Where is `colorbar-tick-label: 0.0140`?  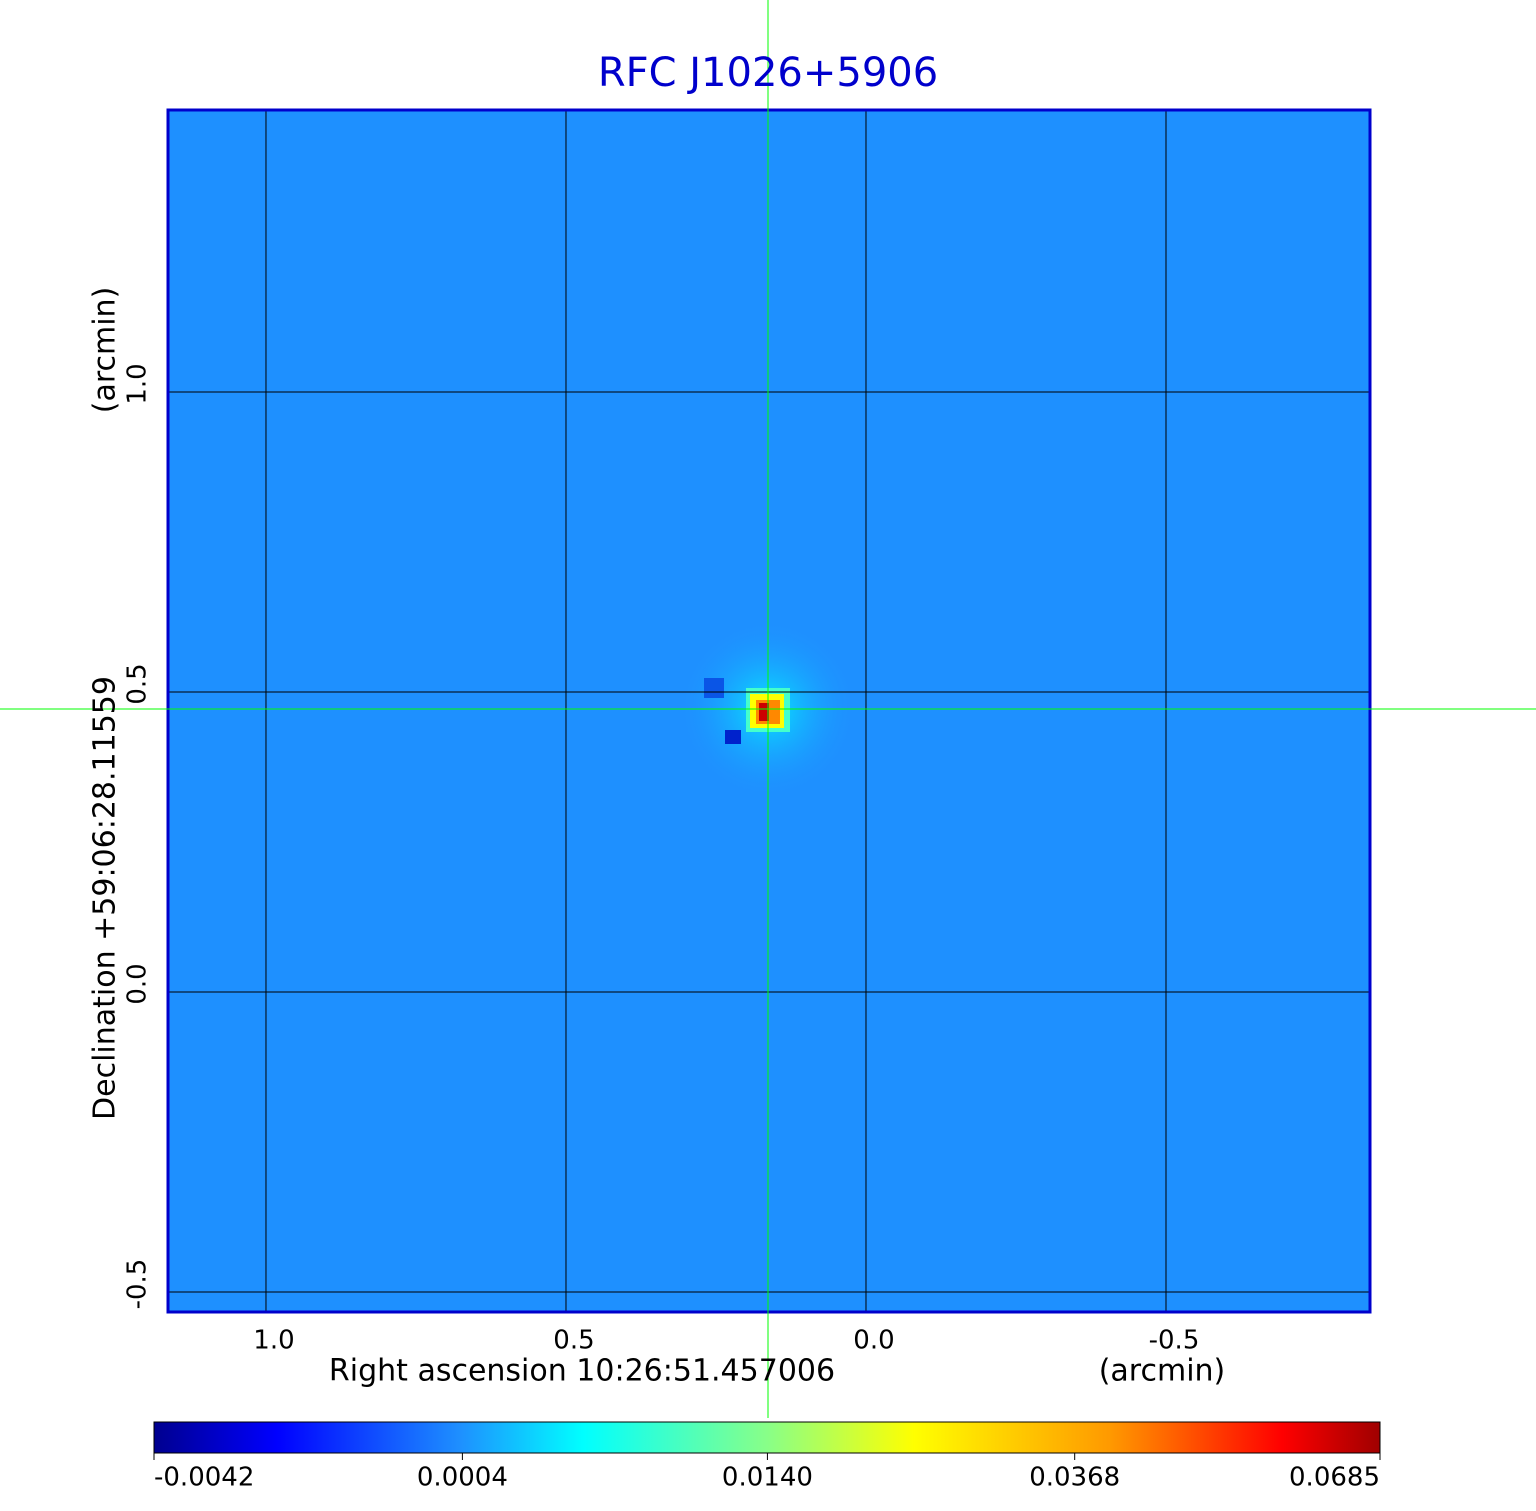
colorbar-tick-label: 0.0140 is located at coordinates (767, 1478).